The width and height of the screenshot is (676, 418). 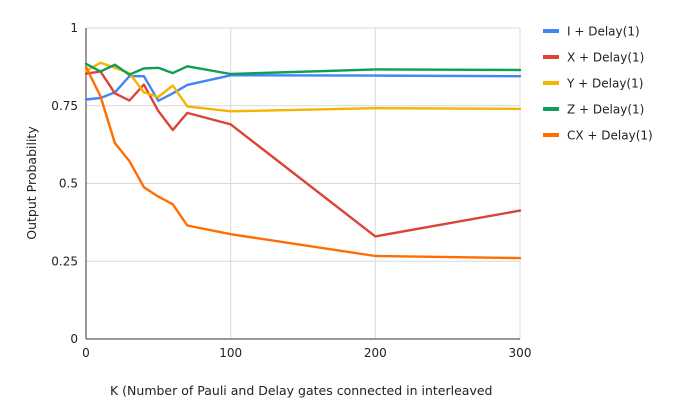 What do you see at coordinates (68, 184) in the screenshot?
I see `y-tick-label: 0.5` at bounding box center [68, 184].